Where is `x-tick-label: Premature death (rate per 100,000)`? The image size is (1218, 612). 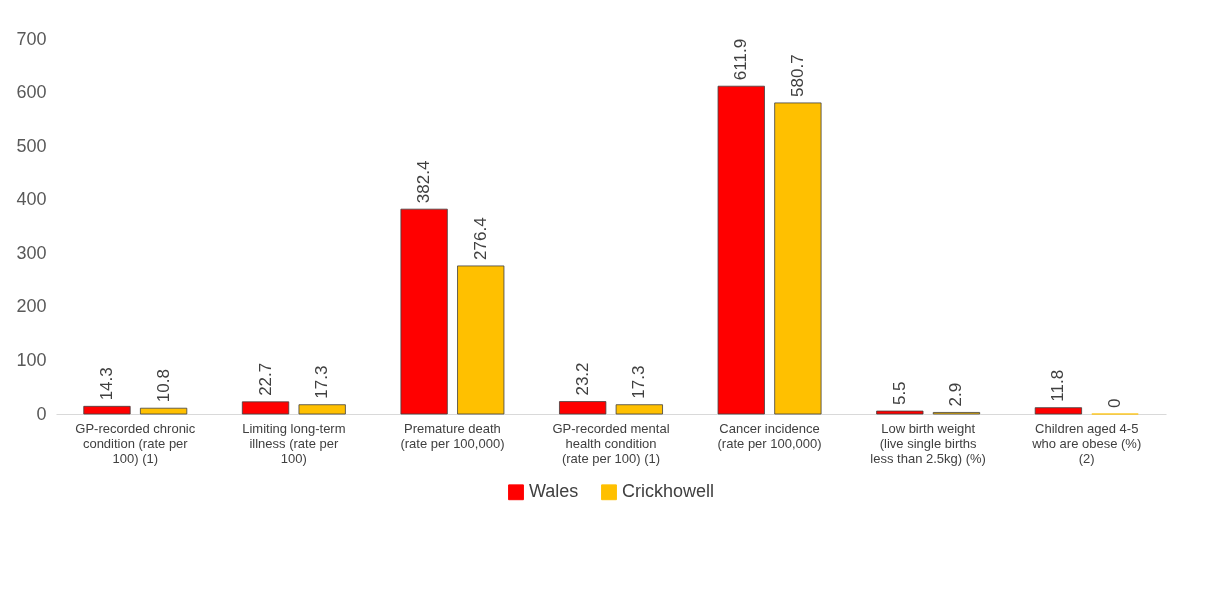
x-tick-label: Premature death (rate per 100,000) is located at coordinates (452, 435).